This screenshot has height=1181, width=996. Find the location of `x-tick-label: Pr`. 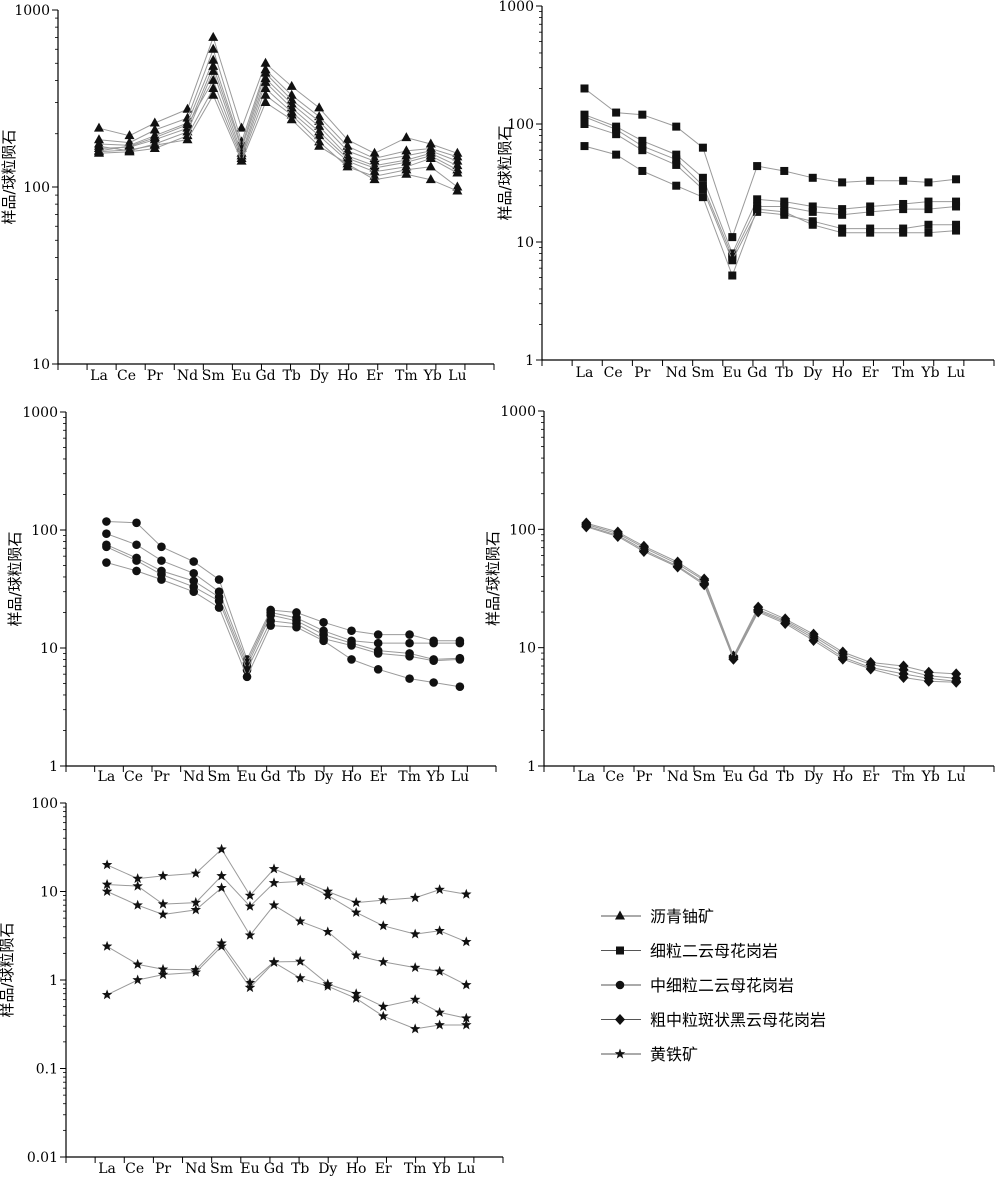

x-tick-label: Pr is located at coordinates (163, 1169).